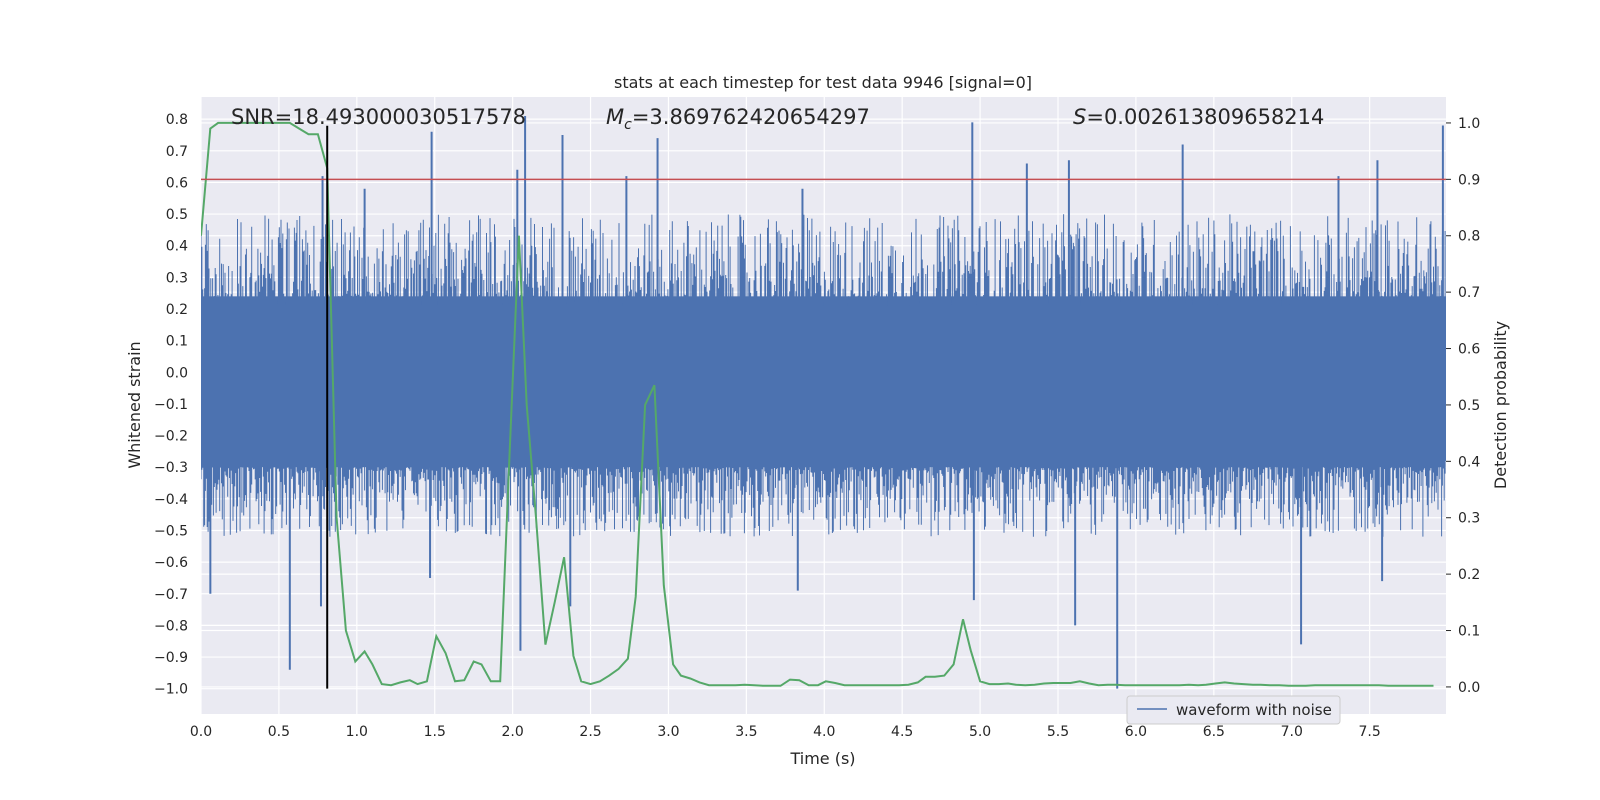  What do you see at coordinates (201, 732) in the screenshot?
I see `x-tick-label: 0.0` at bounding box center [201, 732].